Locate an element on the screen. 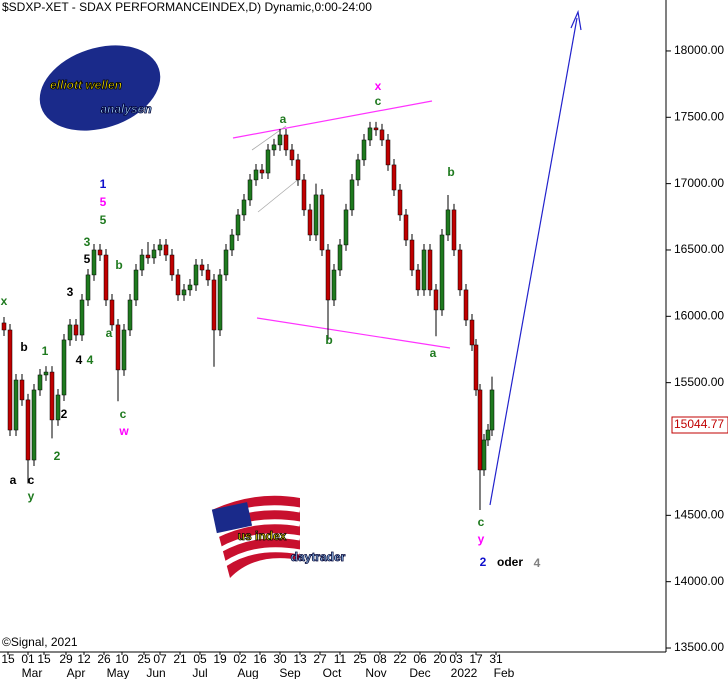 This screenshot has height=679, width=728. x-tick-label: 05 is located at coordinates (200, 659).